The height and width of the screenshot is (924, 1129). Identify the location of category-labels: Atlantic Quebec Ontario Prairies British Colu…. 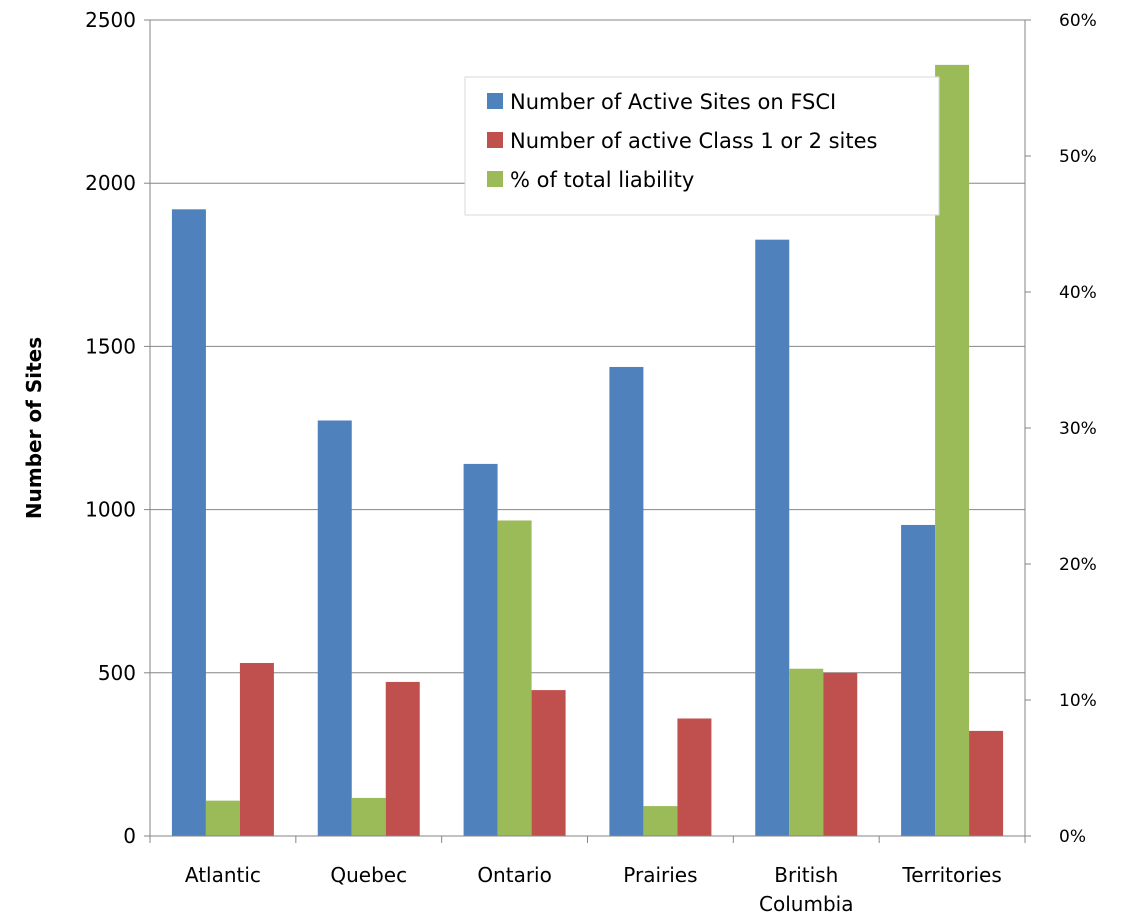
(593, 889).